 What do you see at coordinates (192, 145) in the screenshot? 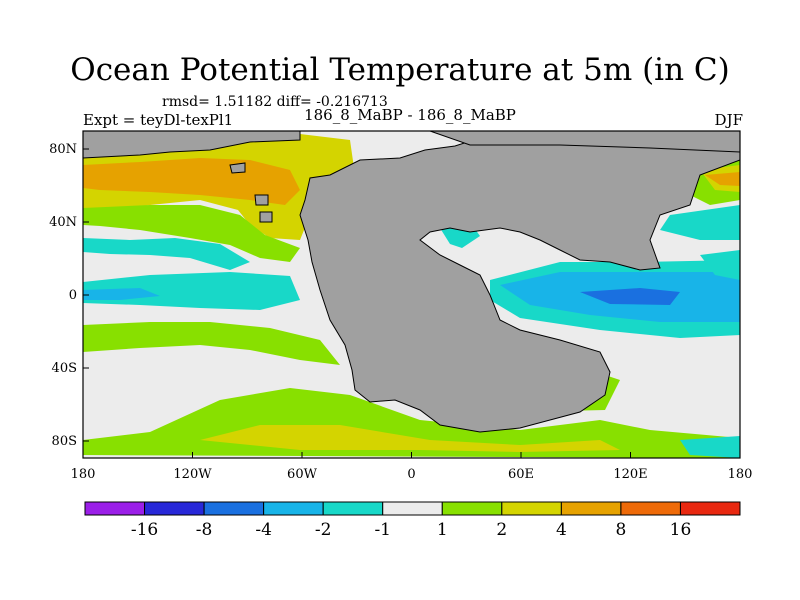
I see `arctic-land-west` at bounding box center [192, 145].